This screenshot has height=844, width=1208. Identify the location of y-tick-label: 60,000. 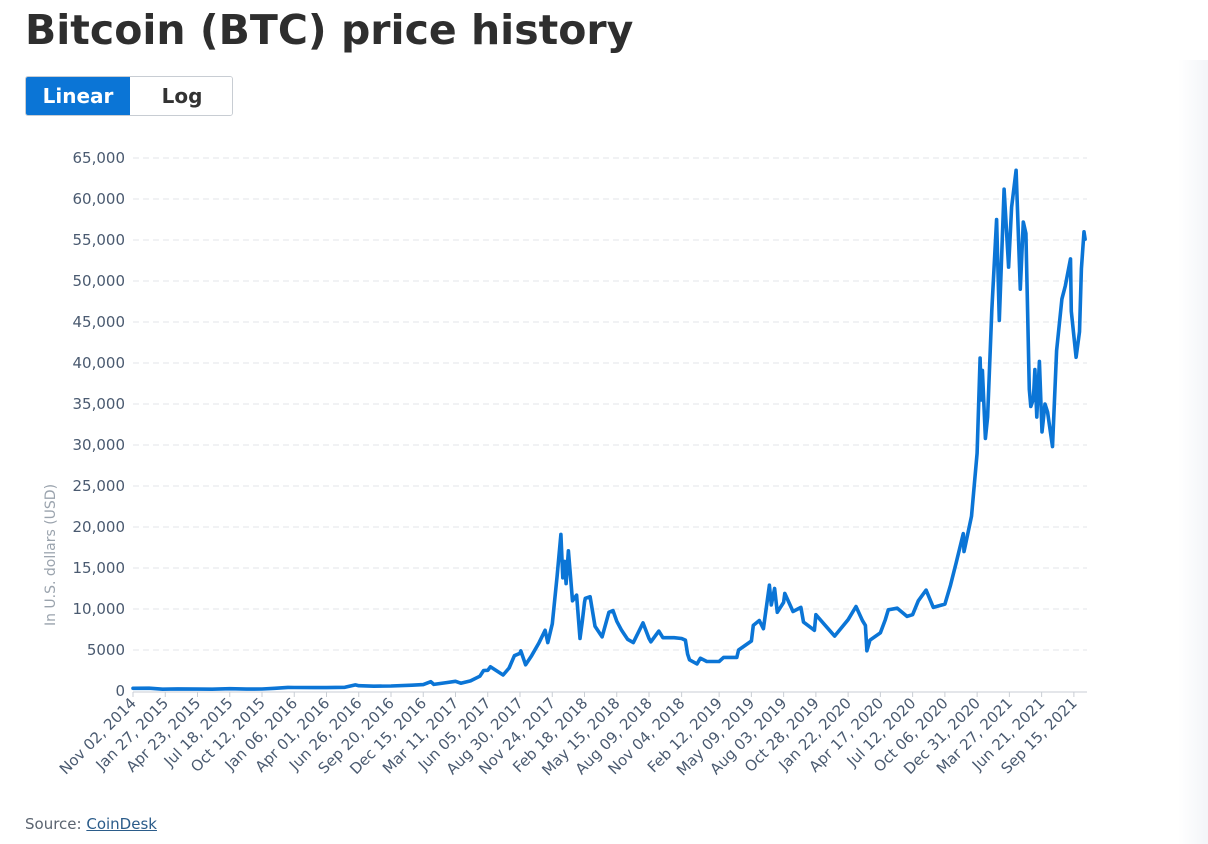
(99, 199).